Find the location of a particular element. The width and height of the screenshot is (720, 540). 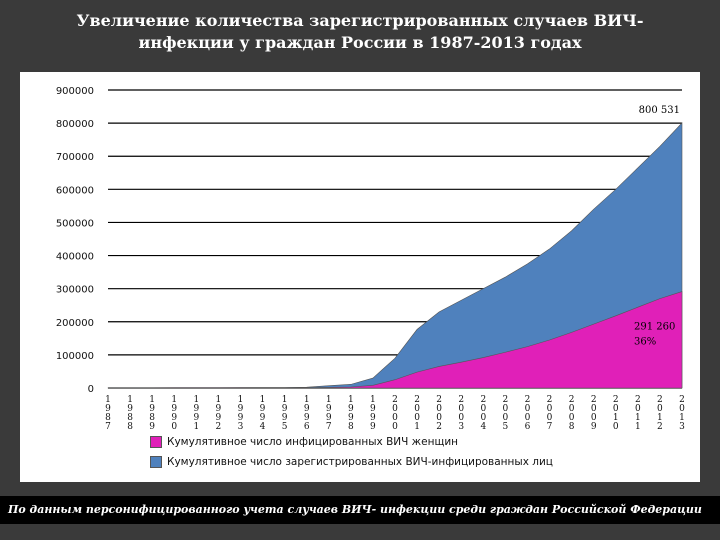

y-tick-label: 500000 is located at coordinates (75, 223).